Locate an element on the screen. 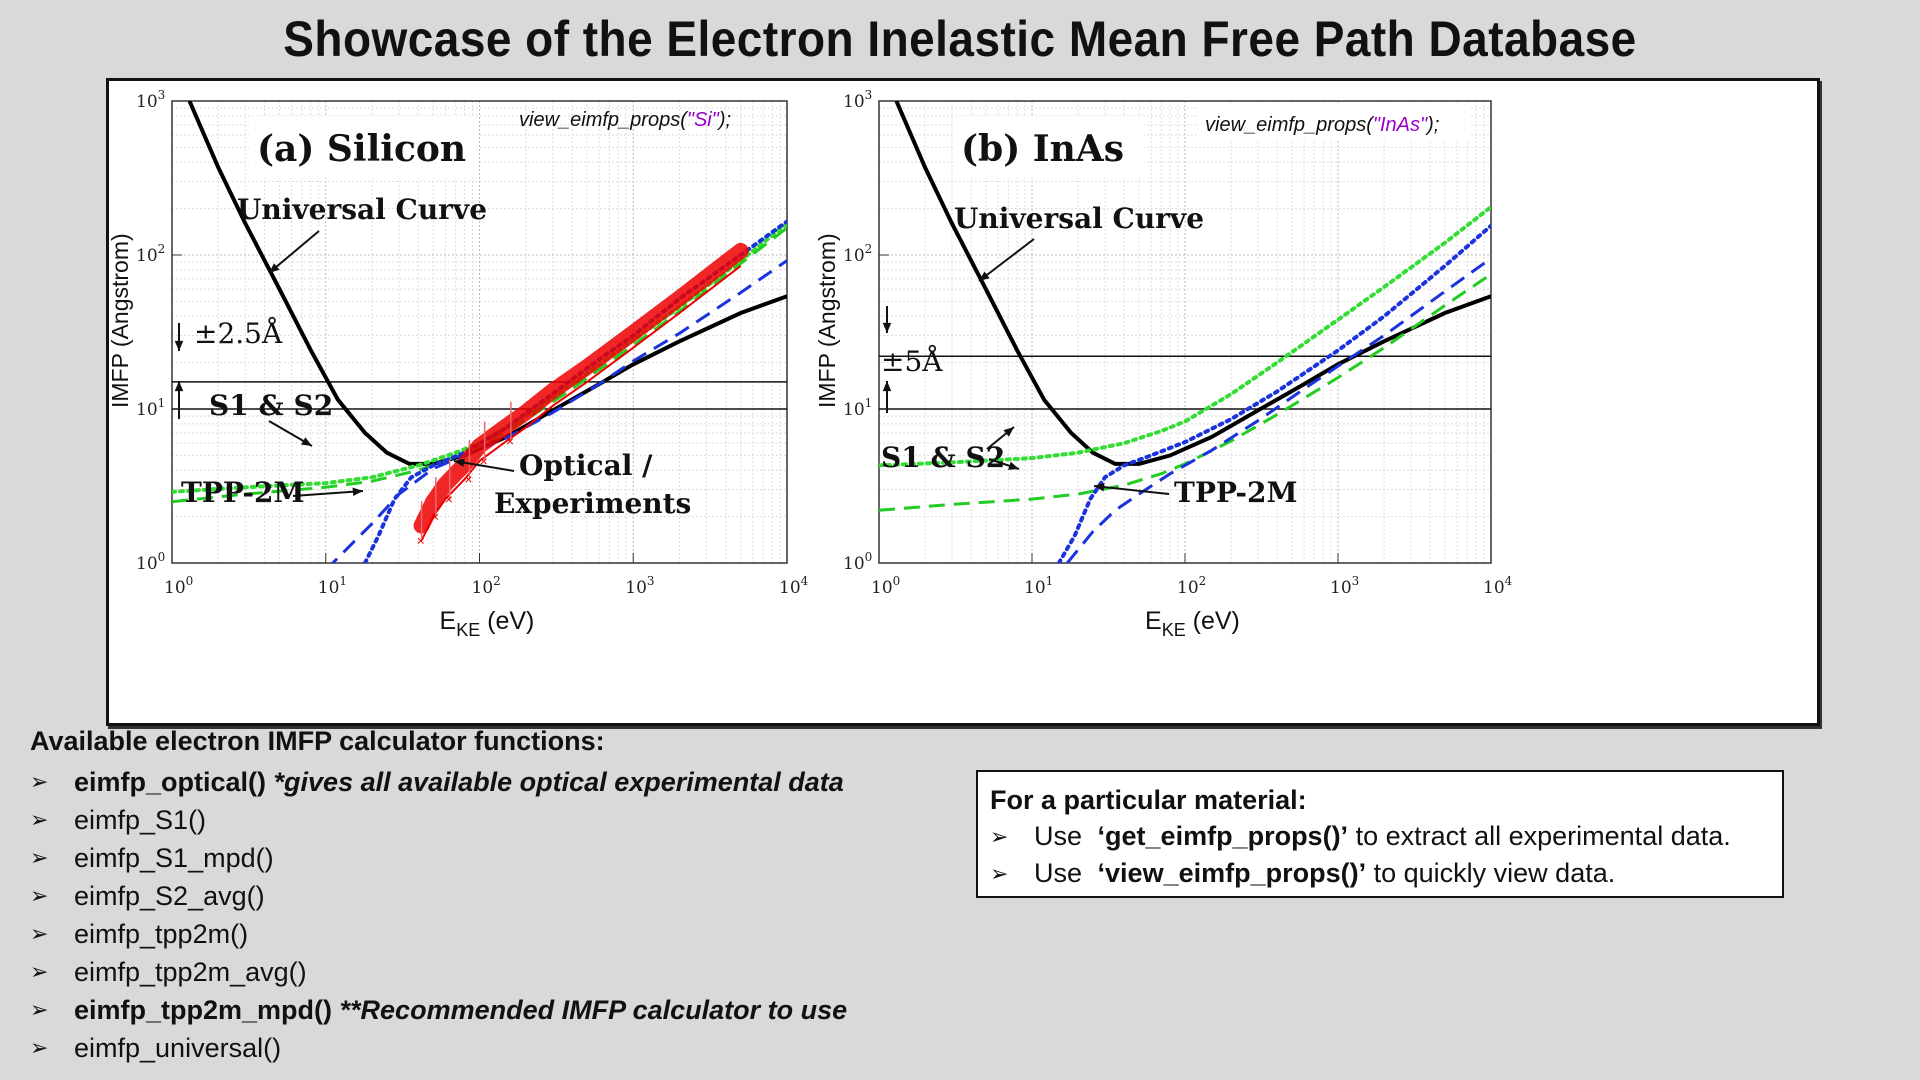  code-arg-a: "Si" is located at coordinates (703, 120).